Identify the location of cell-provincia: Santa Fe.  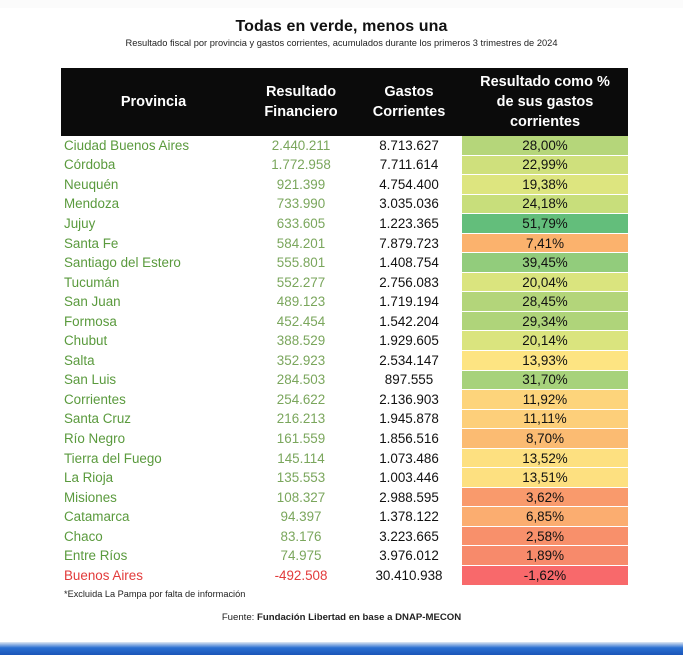
(91, 243).